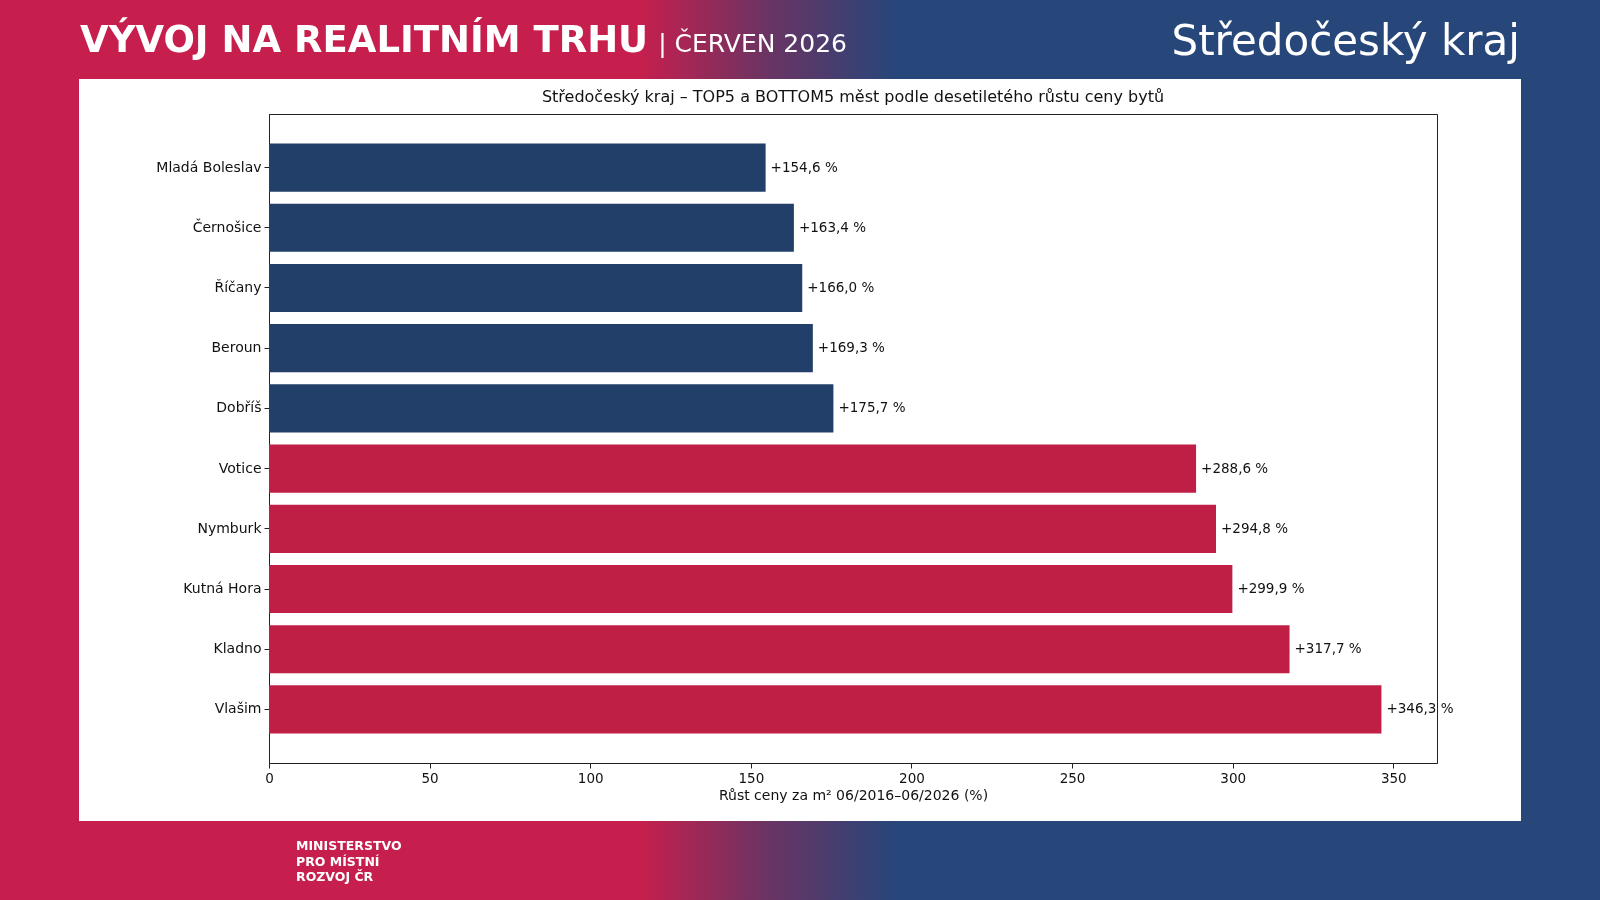 This screenshot has width=1600, height=900. Describe the element at coordinates (853, 795) in the screenshot. I see `x-axis-title: Růst ceny za m² 06/2016–06/2026 (%)` at that location.